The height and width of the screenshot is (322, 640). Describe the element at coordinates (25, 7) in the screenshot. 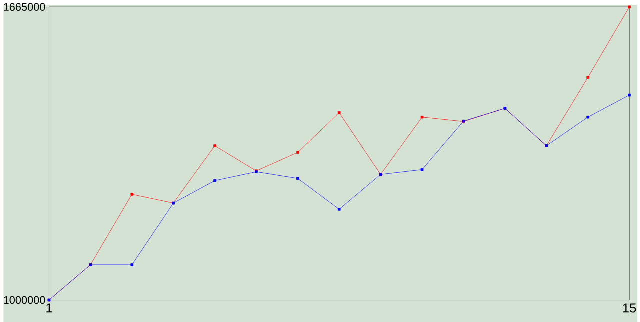

I see `y-tick-label: 1665000` at that location.